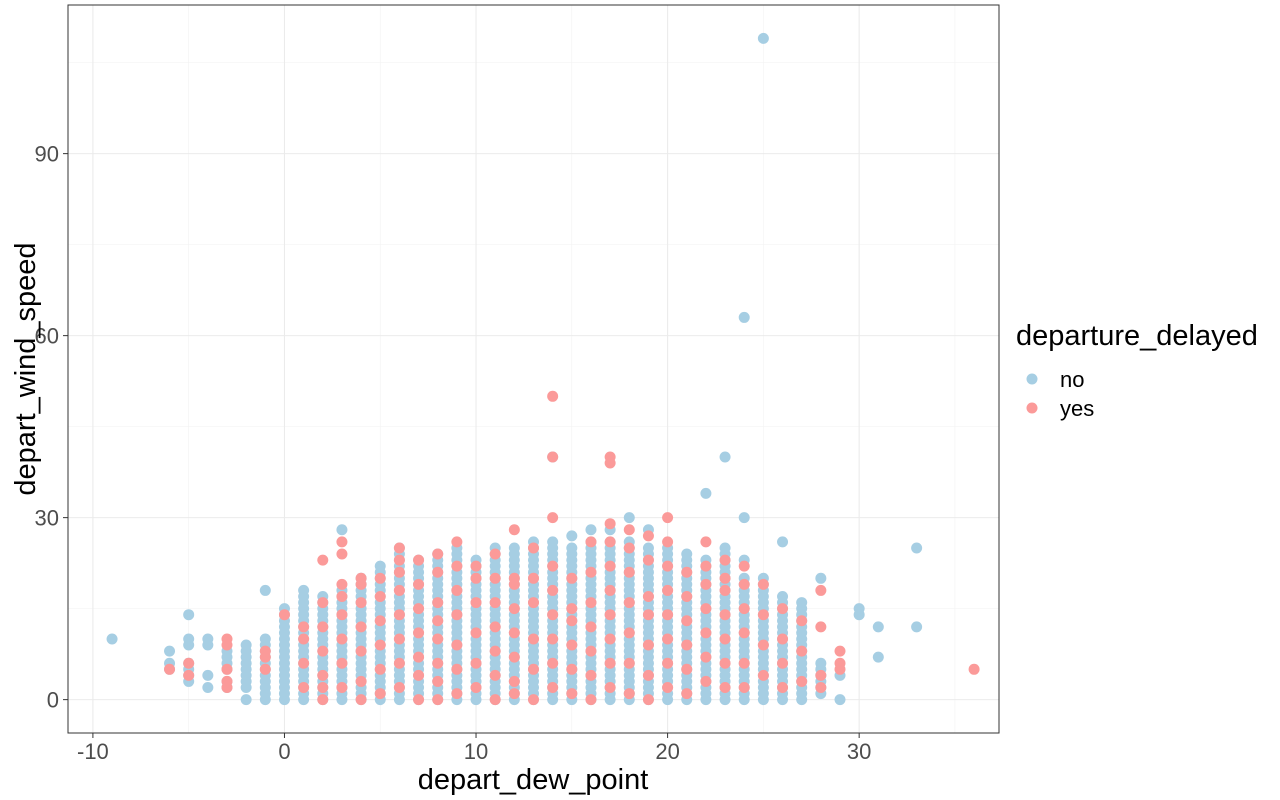  What do you see at coordinates (859, 751) in the screenshot?
I see `x-tick-label: 30` at bounding box center [859, 751].